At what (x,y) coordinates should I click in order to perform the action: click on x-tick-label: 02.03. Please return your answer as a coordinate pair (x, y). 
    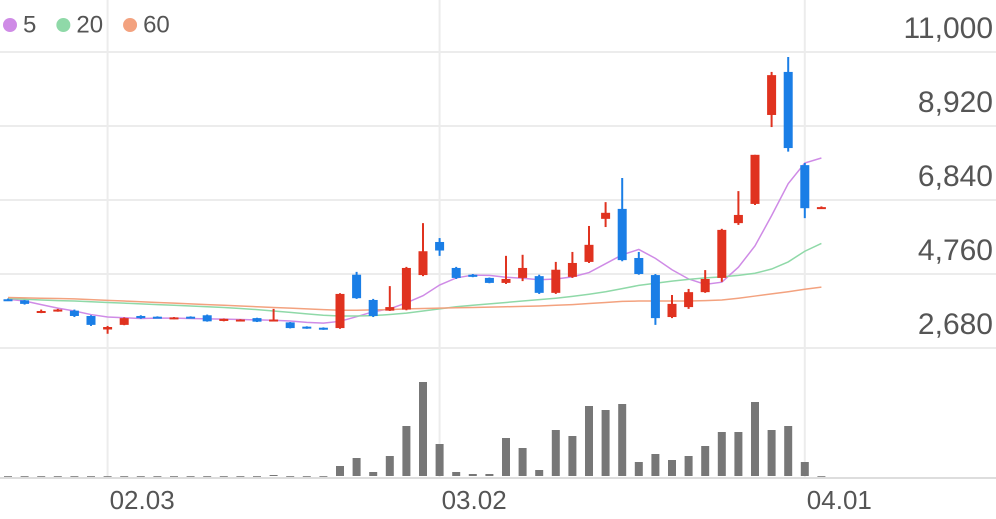
    Looking at the image, I should click on (142, 500).